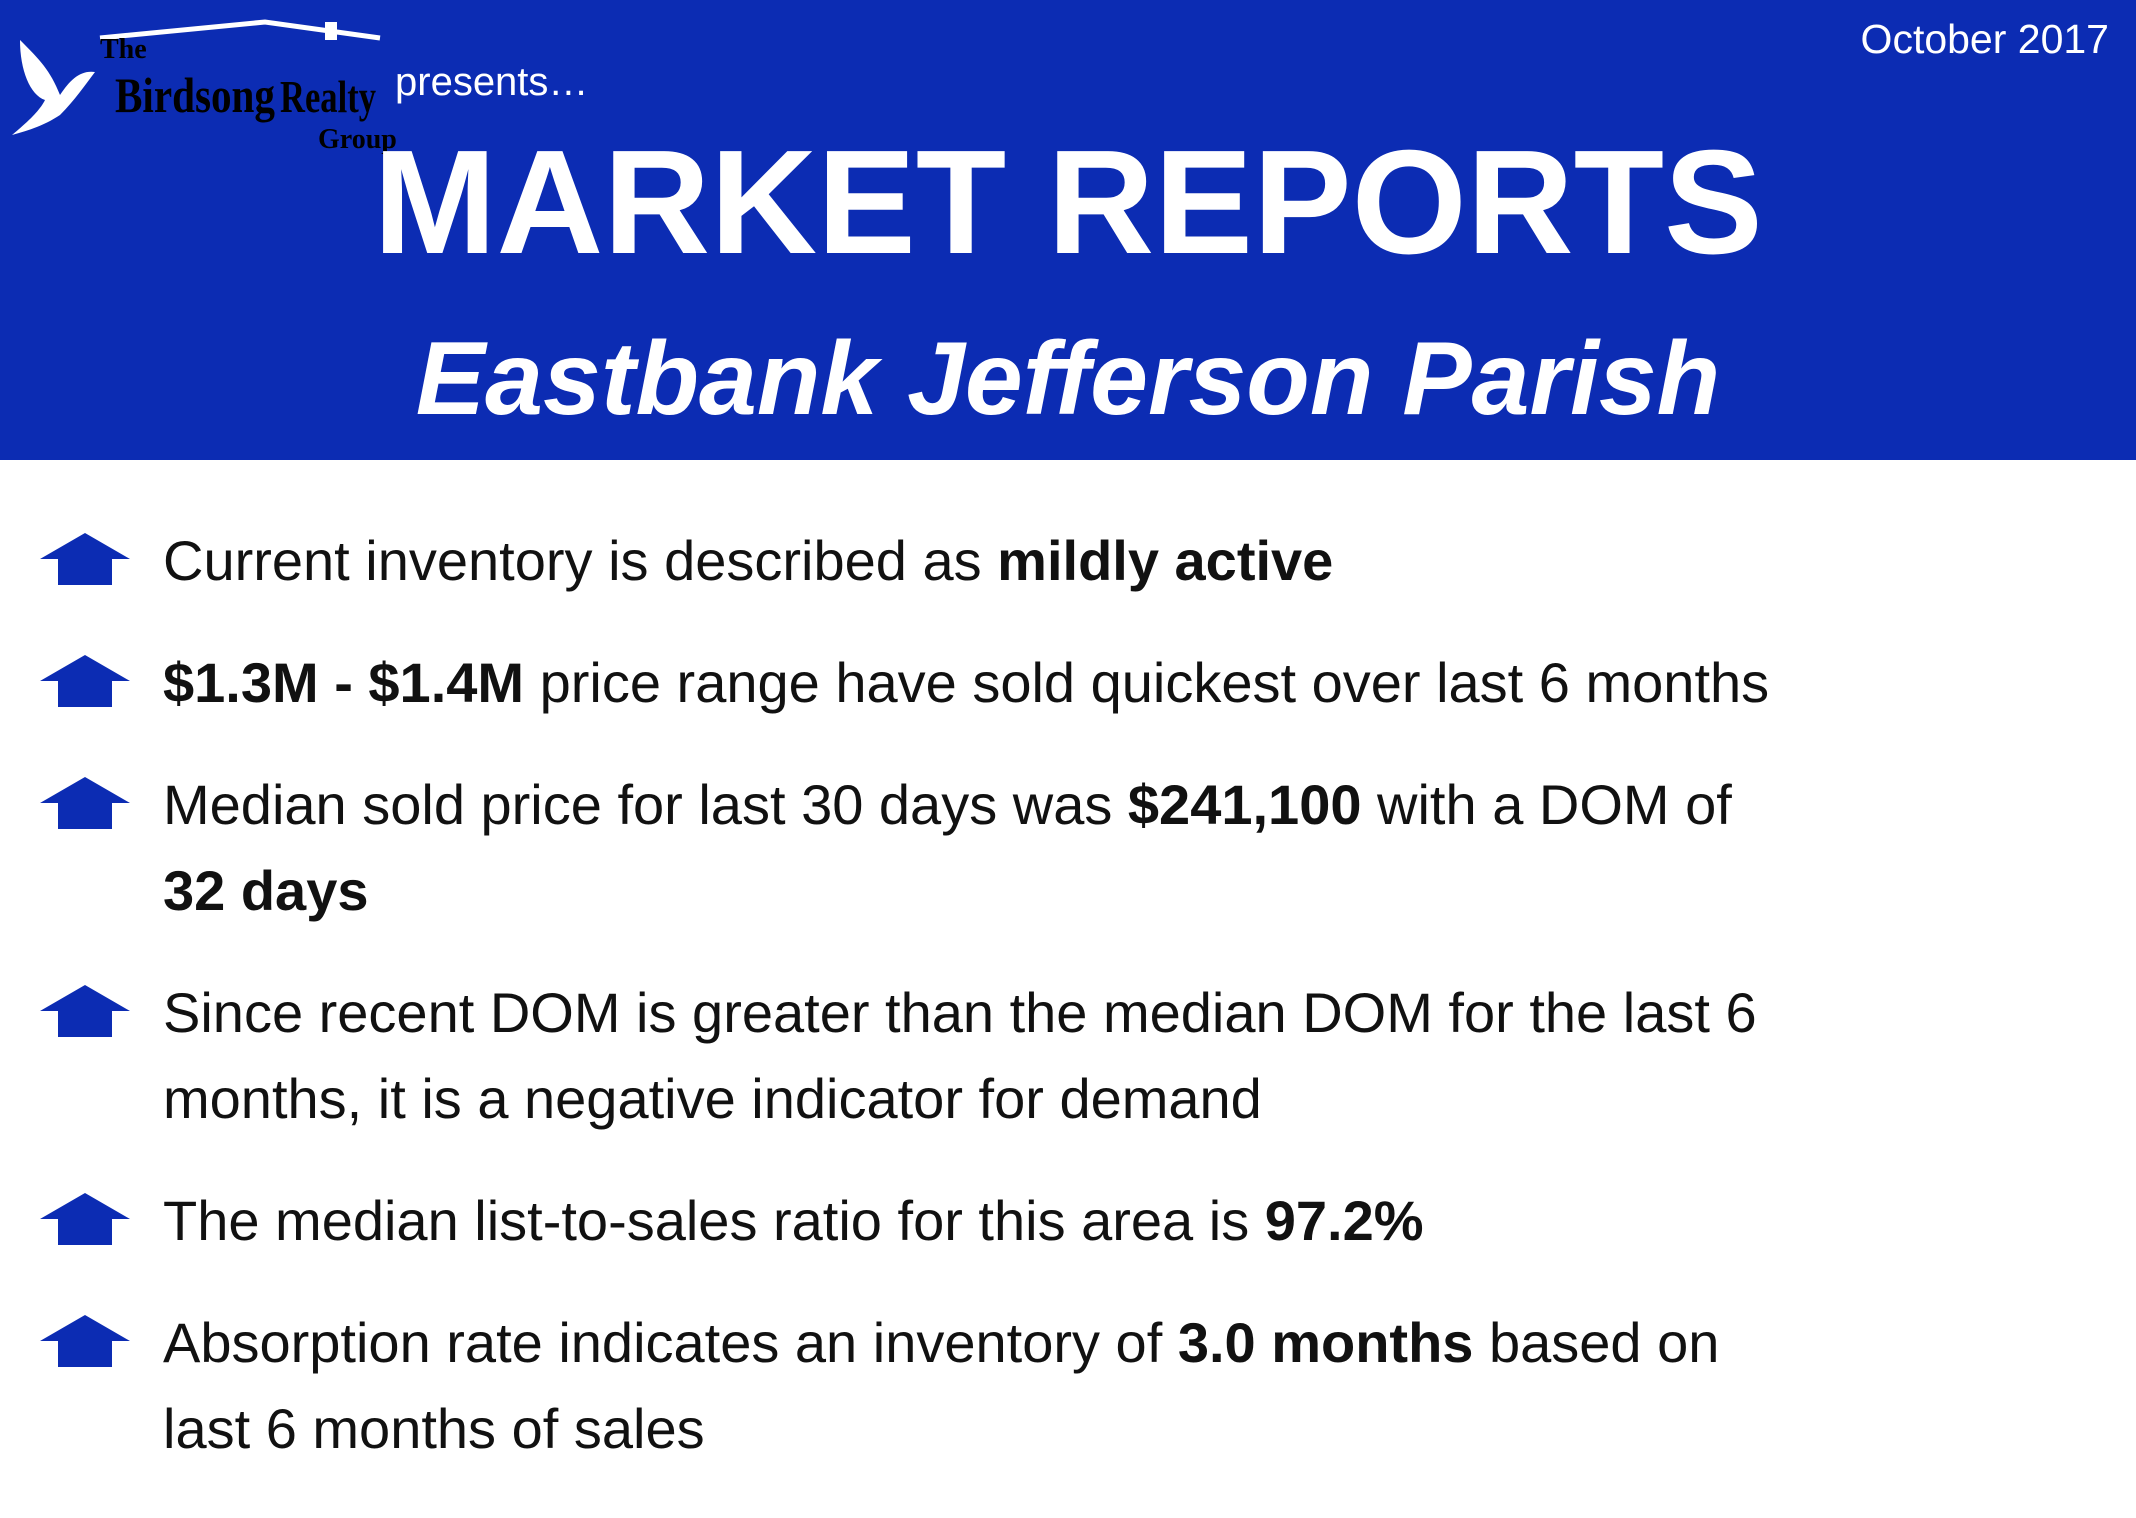 The height and width of the screenshot is (1518, 2136). What do you see at coordinates (1068, 202) in the screenshot?
I see `title: MARKET REPORTS` at bounding box center [1068, 202].